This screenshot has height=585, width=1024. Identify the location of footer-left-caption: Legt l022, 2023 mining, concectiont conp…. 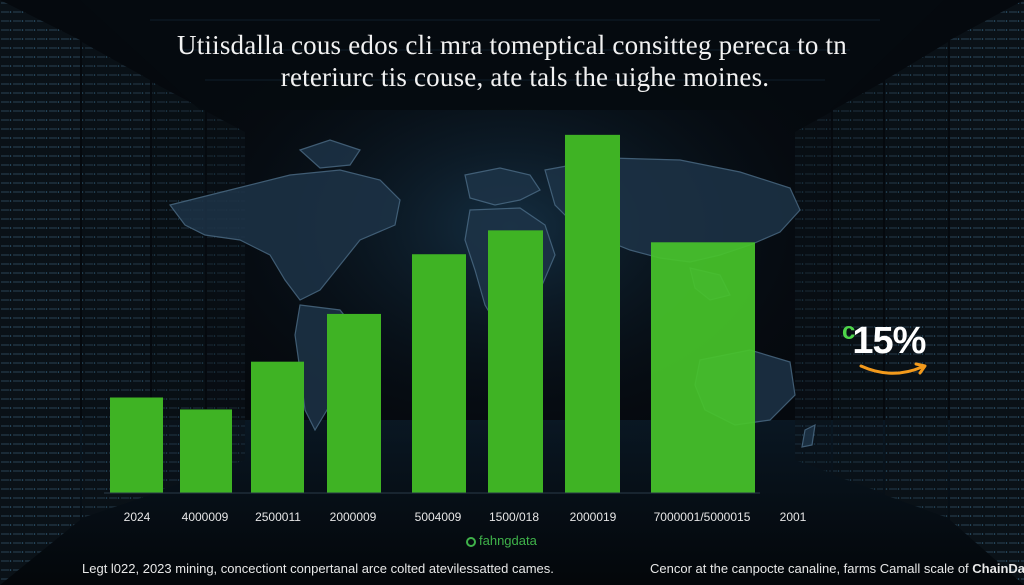
(318, 568).